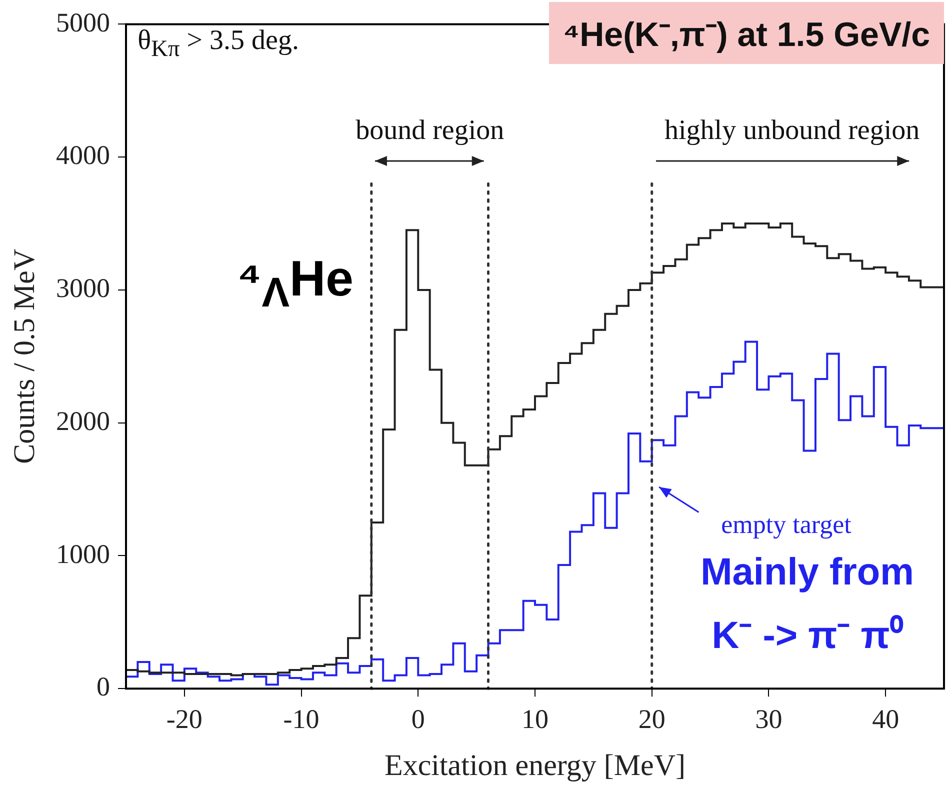 The image size is (946, 793). Describe the element at coordinates (807, 572) in the screenshot. I see `annotation: Mainly from` at that location.